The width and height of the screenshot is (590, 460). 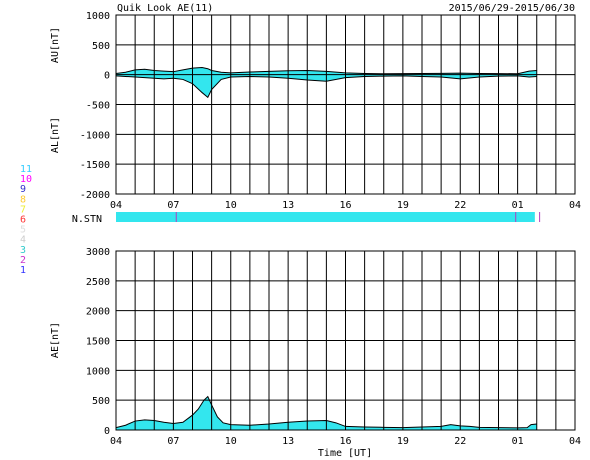 I want to click on y-tick-label: 2500, so click(x=98, y=282).